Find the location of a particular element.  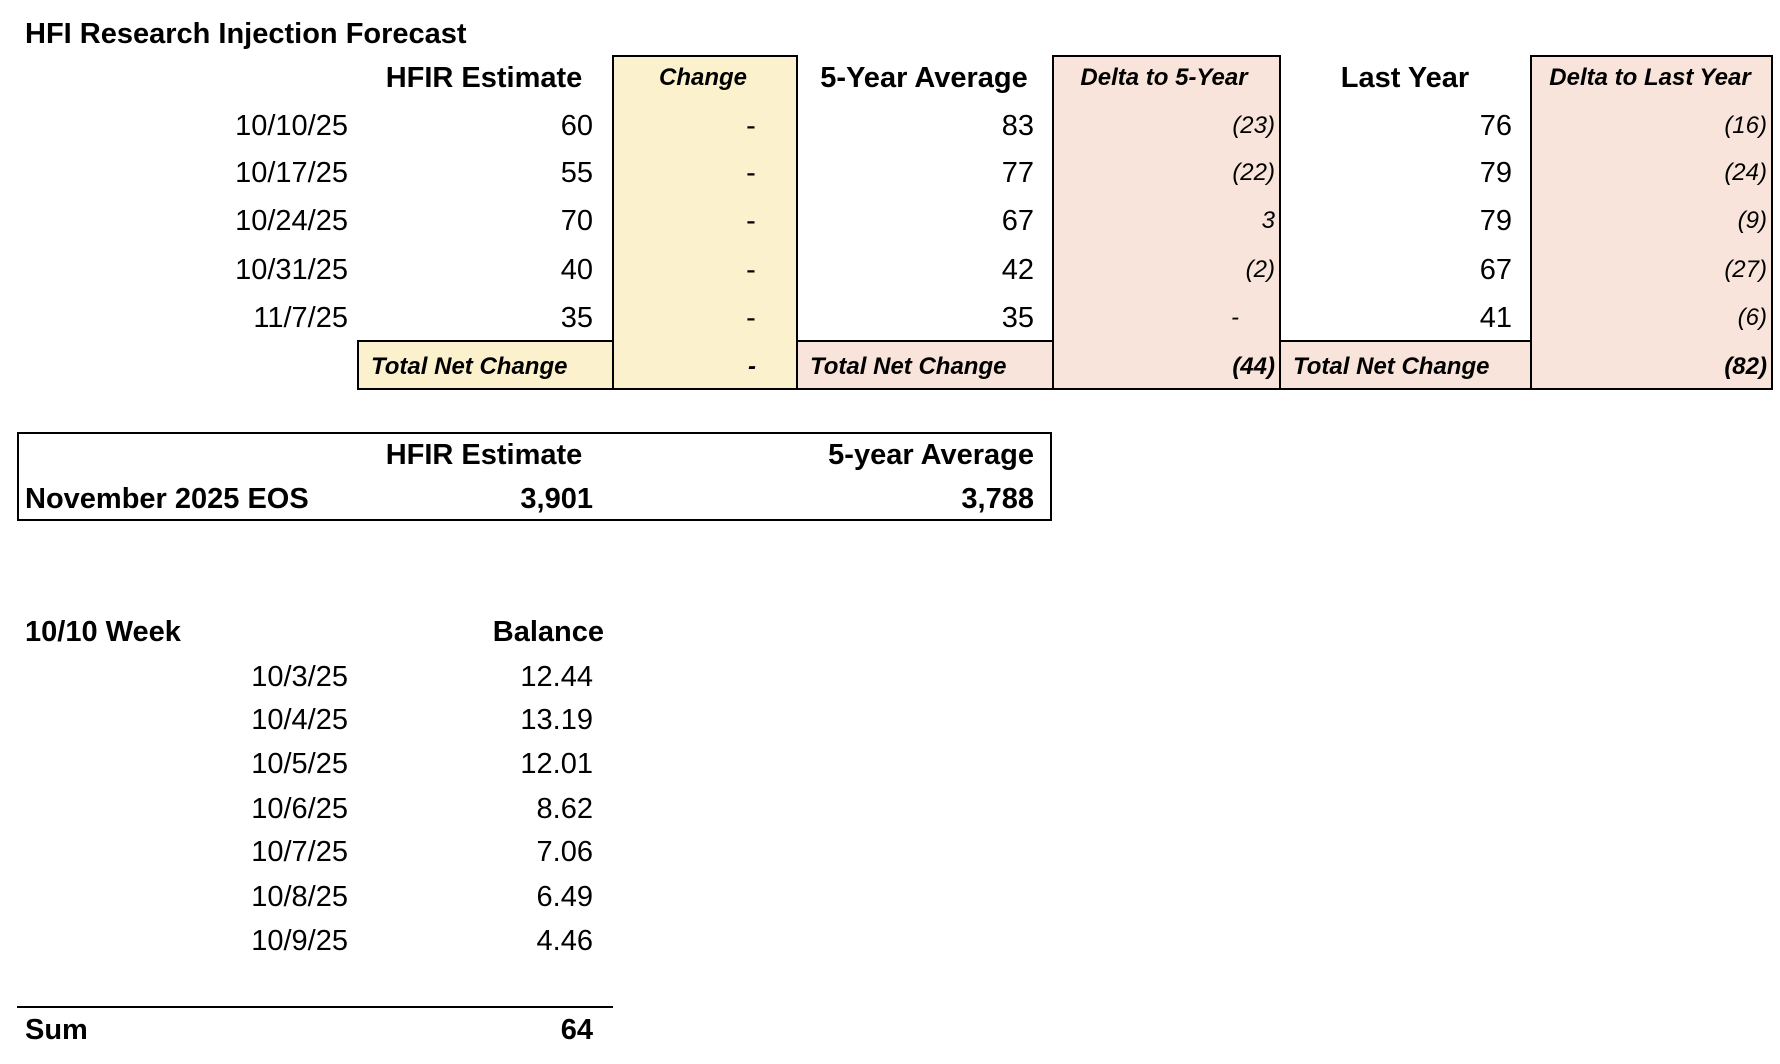

sum-rule is located at coordinates (315, 1007).